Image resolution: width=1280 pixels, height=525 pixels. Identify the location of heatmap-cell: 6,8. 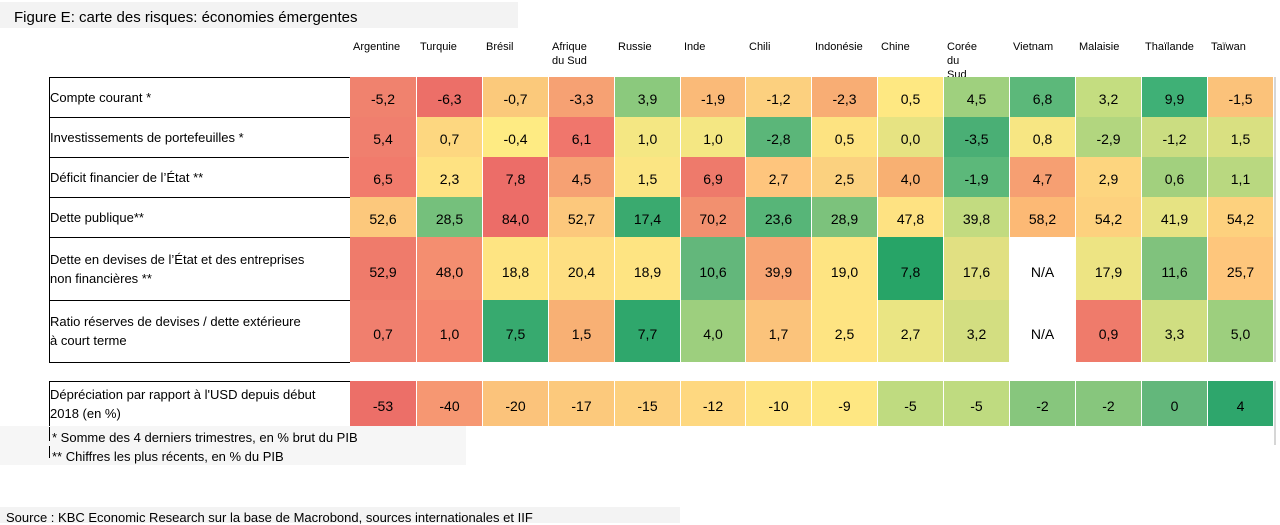
(1043, 97).